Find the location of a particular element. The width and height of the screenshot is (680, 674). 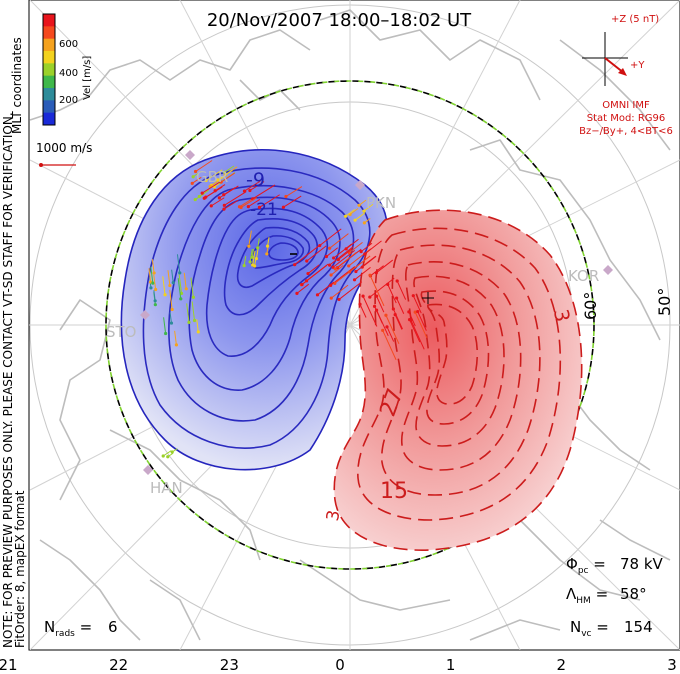

imf-stat-model: Stat Mod: RG96 is located at coordinates (626, 118).